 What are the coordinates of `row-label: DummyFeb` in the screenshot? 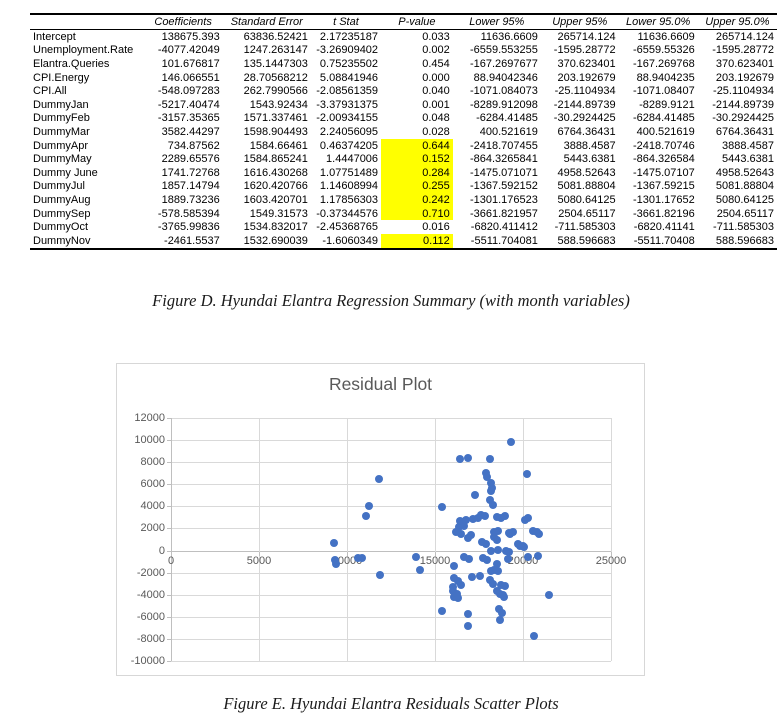 It's located at (61, 118).